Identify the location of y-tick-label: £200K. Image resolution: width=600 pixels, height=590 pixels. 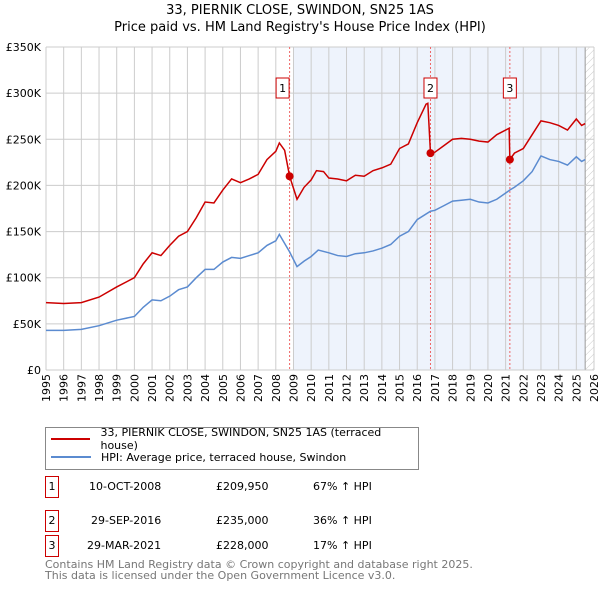
(24, 185).